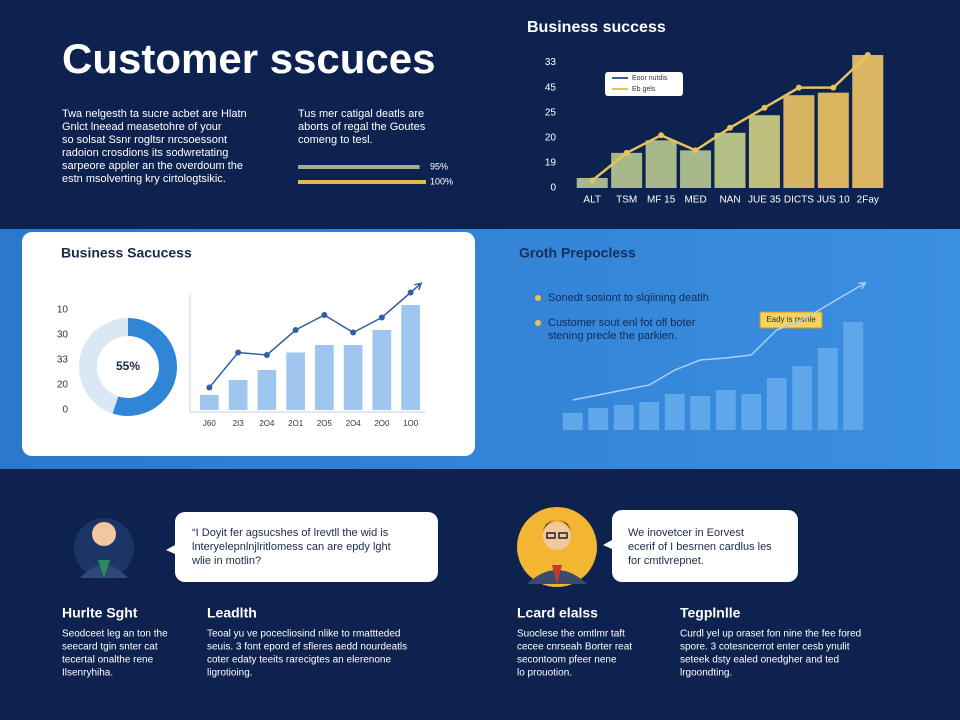 The image size is (960, 720). I want to click on speech-bubble, so click(705, 546).